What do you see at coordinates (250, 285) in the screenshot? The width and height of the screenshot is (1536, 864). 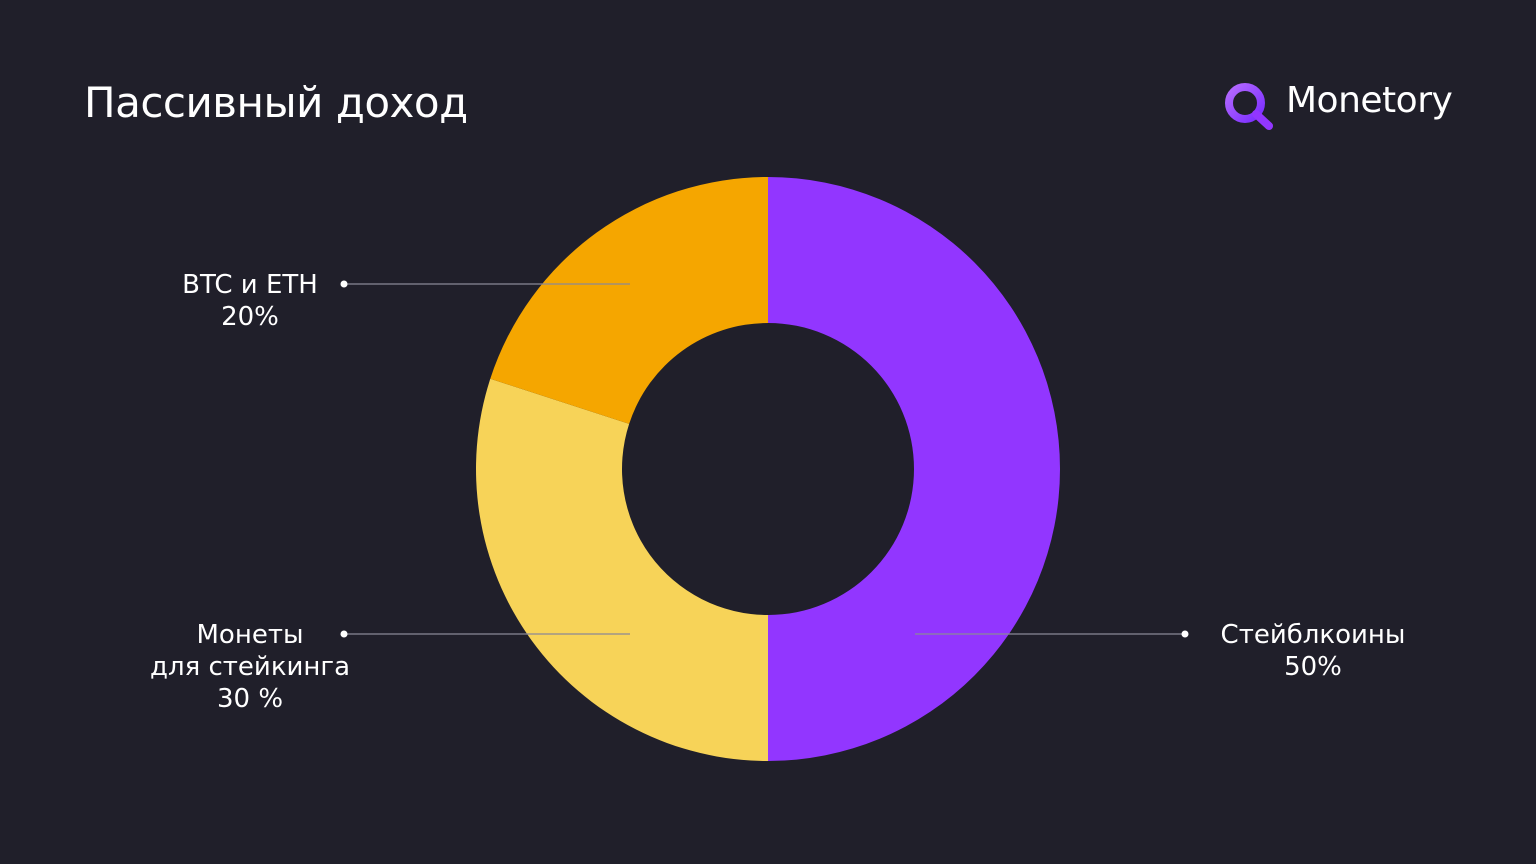 I see `category-label: BTC и ETH` at bounding box center [250, 285].